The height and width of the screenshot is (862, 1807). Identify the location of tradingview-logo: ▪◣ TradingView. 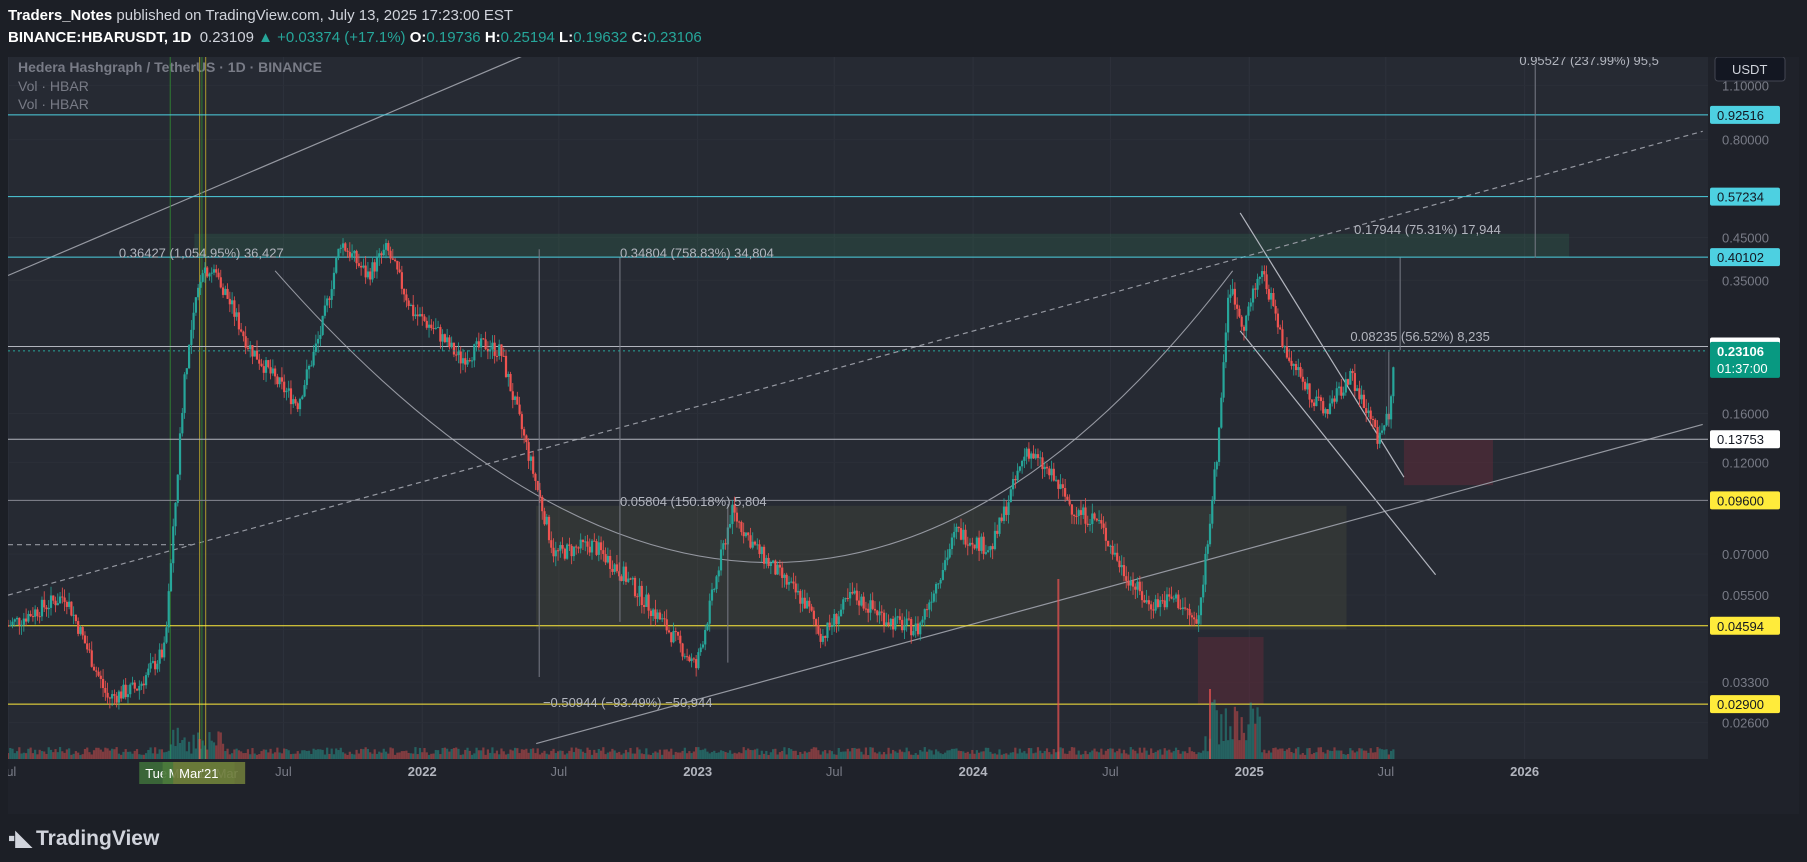
(83, 838).